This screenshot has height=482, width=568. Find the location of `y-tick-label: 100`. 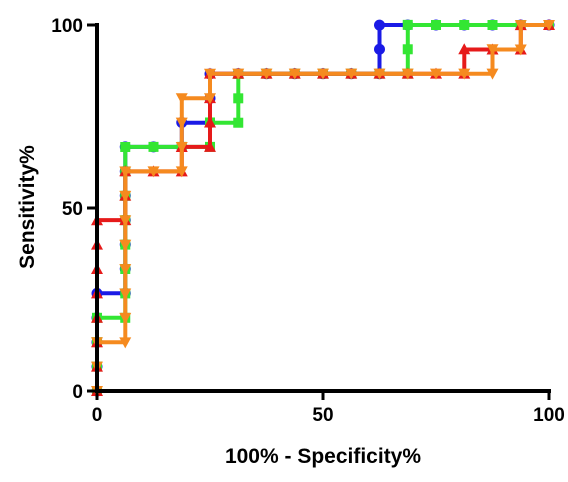

y-tick-label: 100 is located at coordinates (67, 26).